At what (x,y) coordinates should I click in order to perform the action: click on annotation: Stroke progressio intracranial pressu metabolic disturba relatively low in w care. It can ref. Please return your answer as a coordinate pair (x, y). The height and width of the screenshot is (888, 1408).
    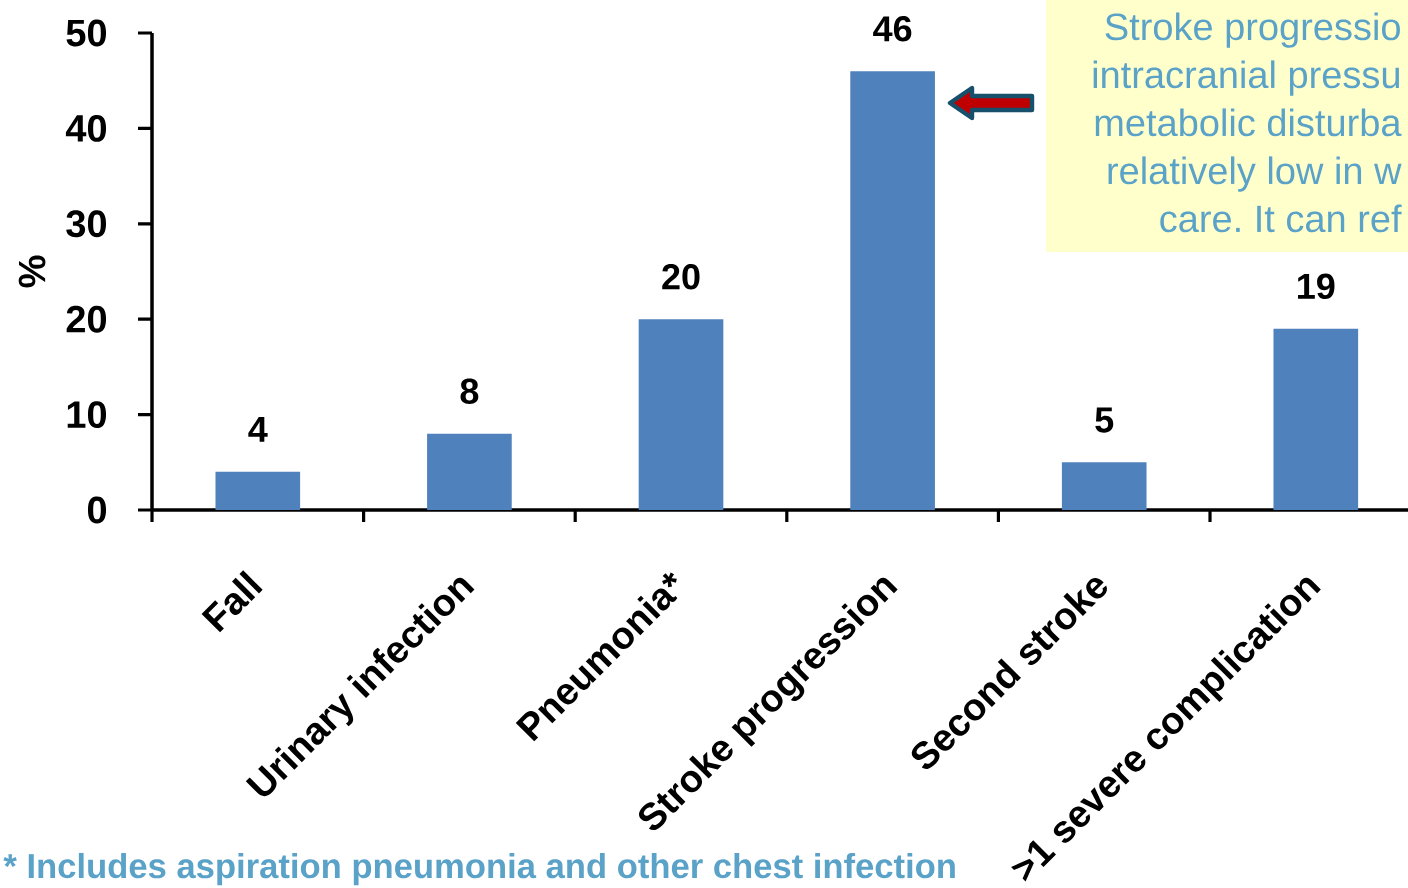
    Looking at the image, I should click on (1247, 122).